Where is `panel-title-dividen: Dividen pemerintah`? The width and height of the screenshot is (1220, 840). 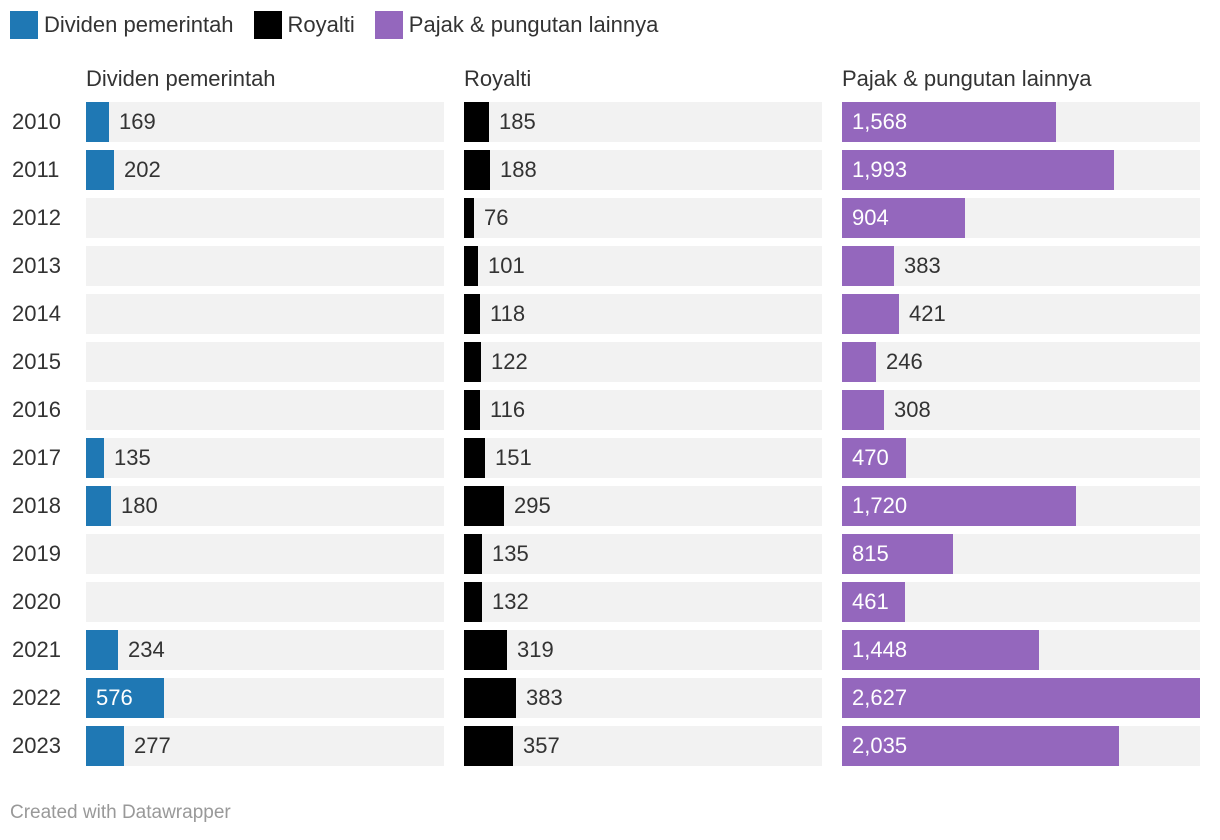
panel-title-dividen: Dividen pemerintah is located at coordinates (181, 78).